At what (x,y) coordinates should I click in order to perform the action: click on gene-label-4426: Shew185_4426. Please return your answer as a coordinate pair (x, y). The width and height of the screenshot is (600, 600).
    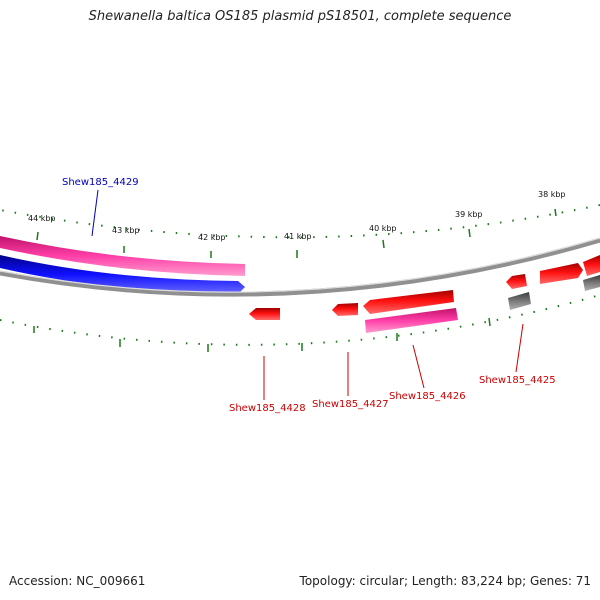
    Looking at the image, I should click on (427, 396).